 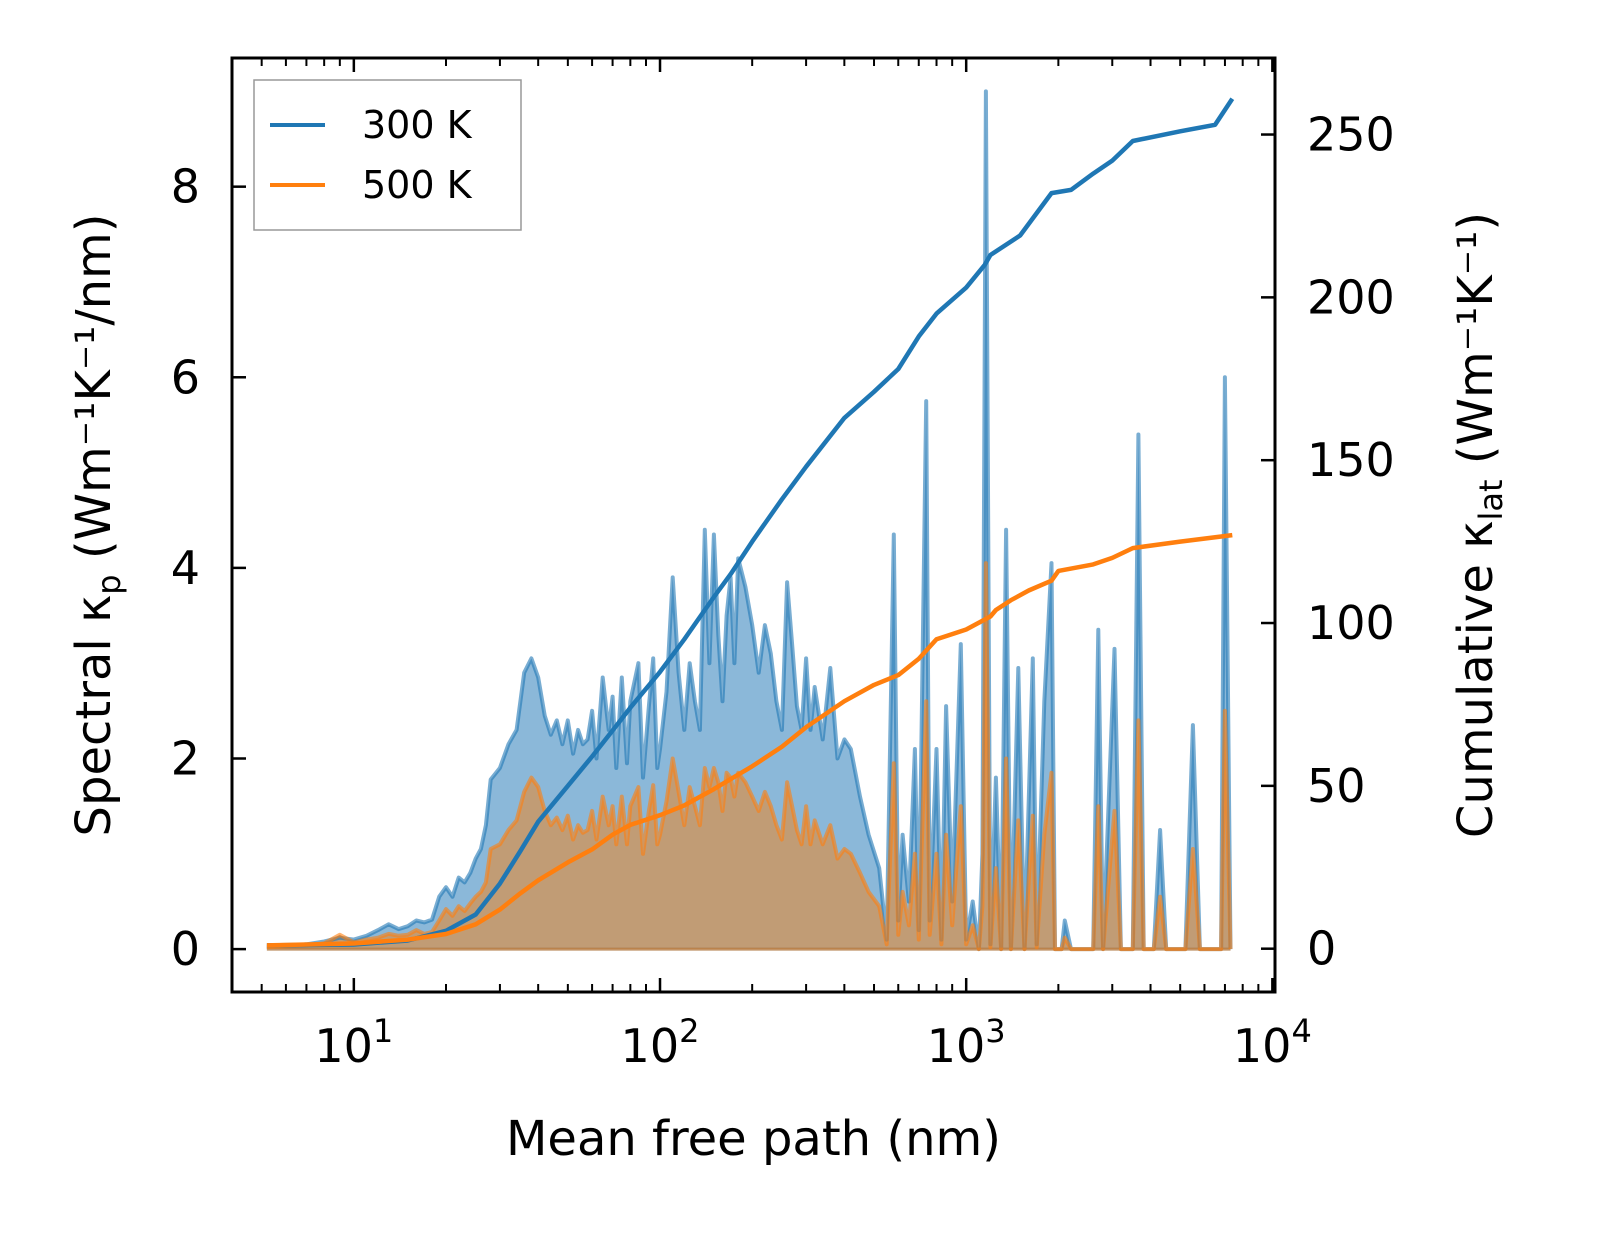 What do you see at coordinates (97, 525) in the screenshot?
I see `y-axis-left-label: Spectral κp (Wm⁻¹K⁻¹/nm)` at bounding box center [97, 525].